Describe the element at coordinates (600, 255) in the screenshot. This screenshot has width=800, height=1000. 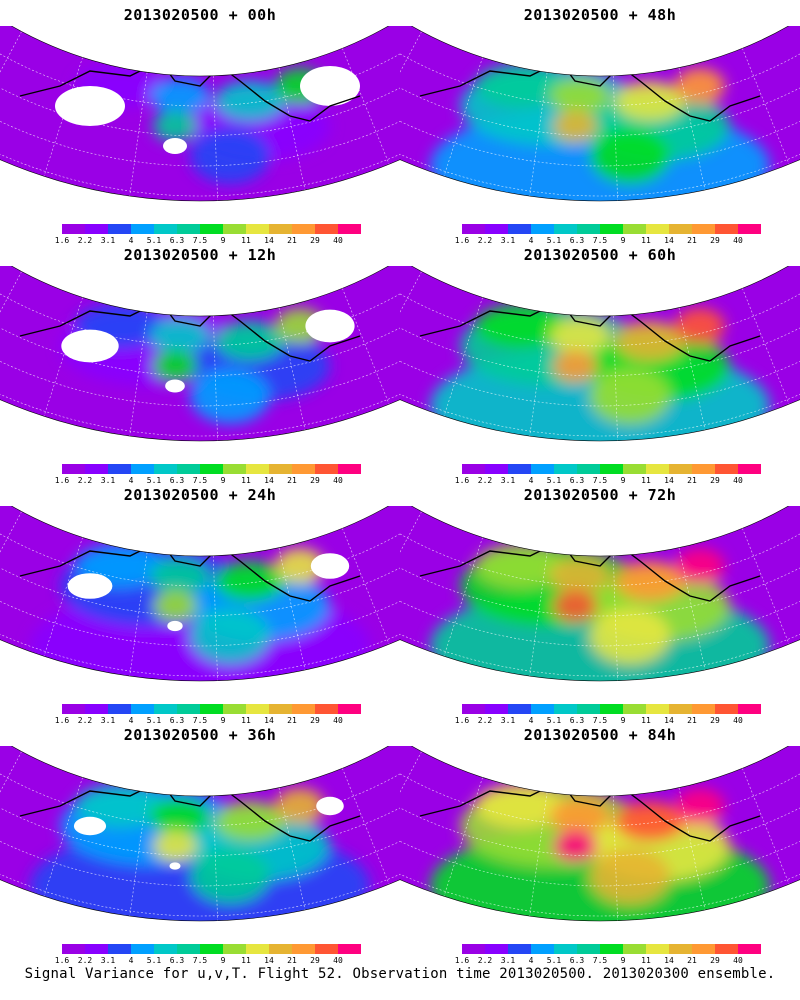
I see `panel-title: 2013020500 + 60h` at that location.